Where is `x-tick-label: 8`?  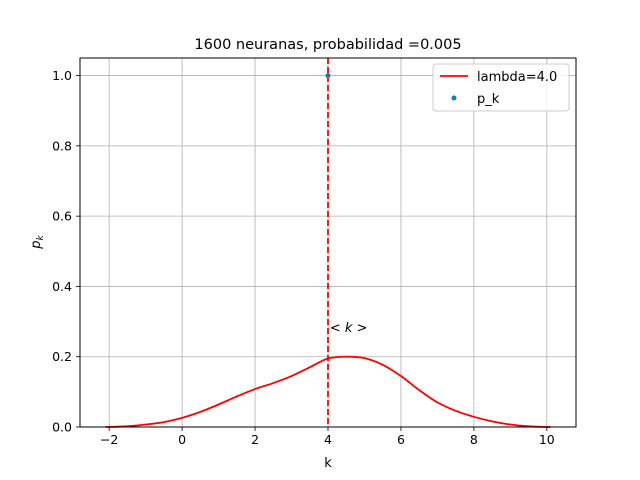
x-tick-label: 8 is located at coordinates (474, 439).